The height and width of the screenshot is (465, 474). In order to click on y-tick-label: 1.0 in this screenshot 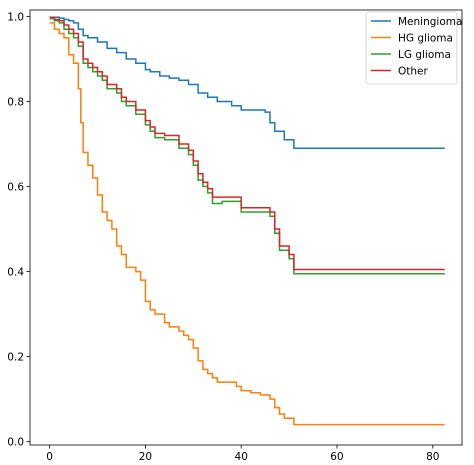, I will do `click(15, 17)`.